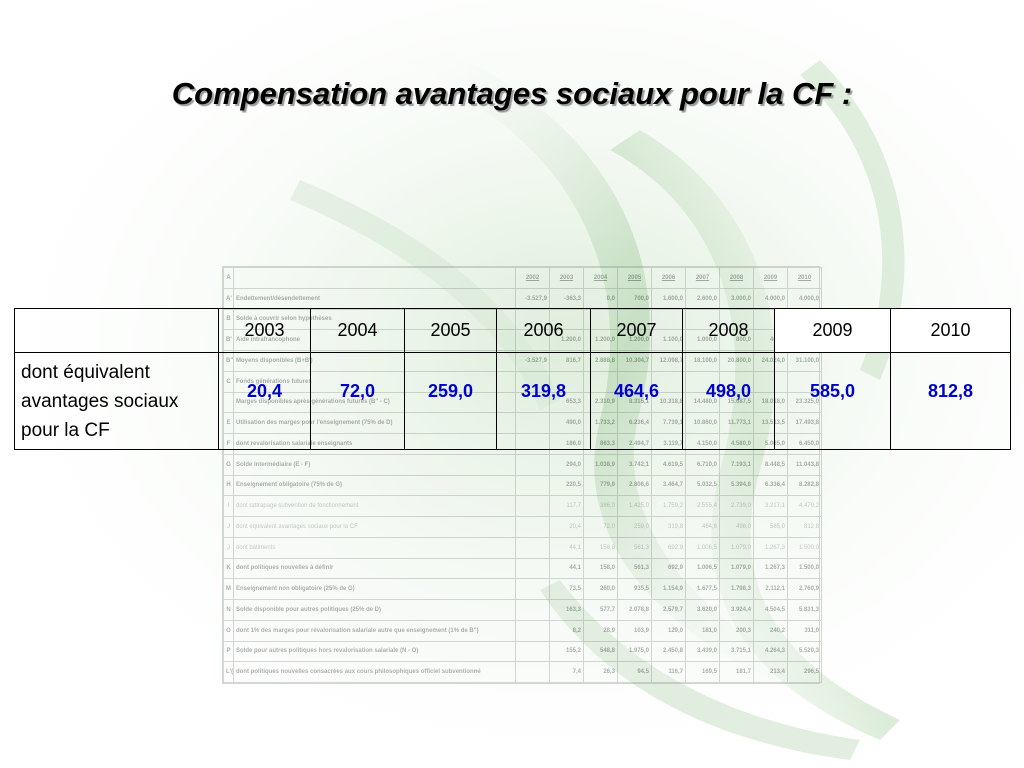 Image resolution: width=1024 pixels, height=768 pixels. I want to click on year-header: 2008, so click(728, 330).